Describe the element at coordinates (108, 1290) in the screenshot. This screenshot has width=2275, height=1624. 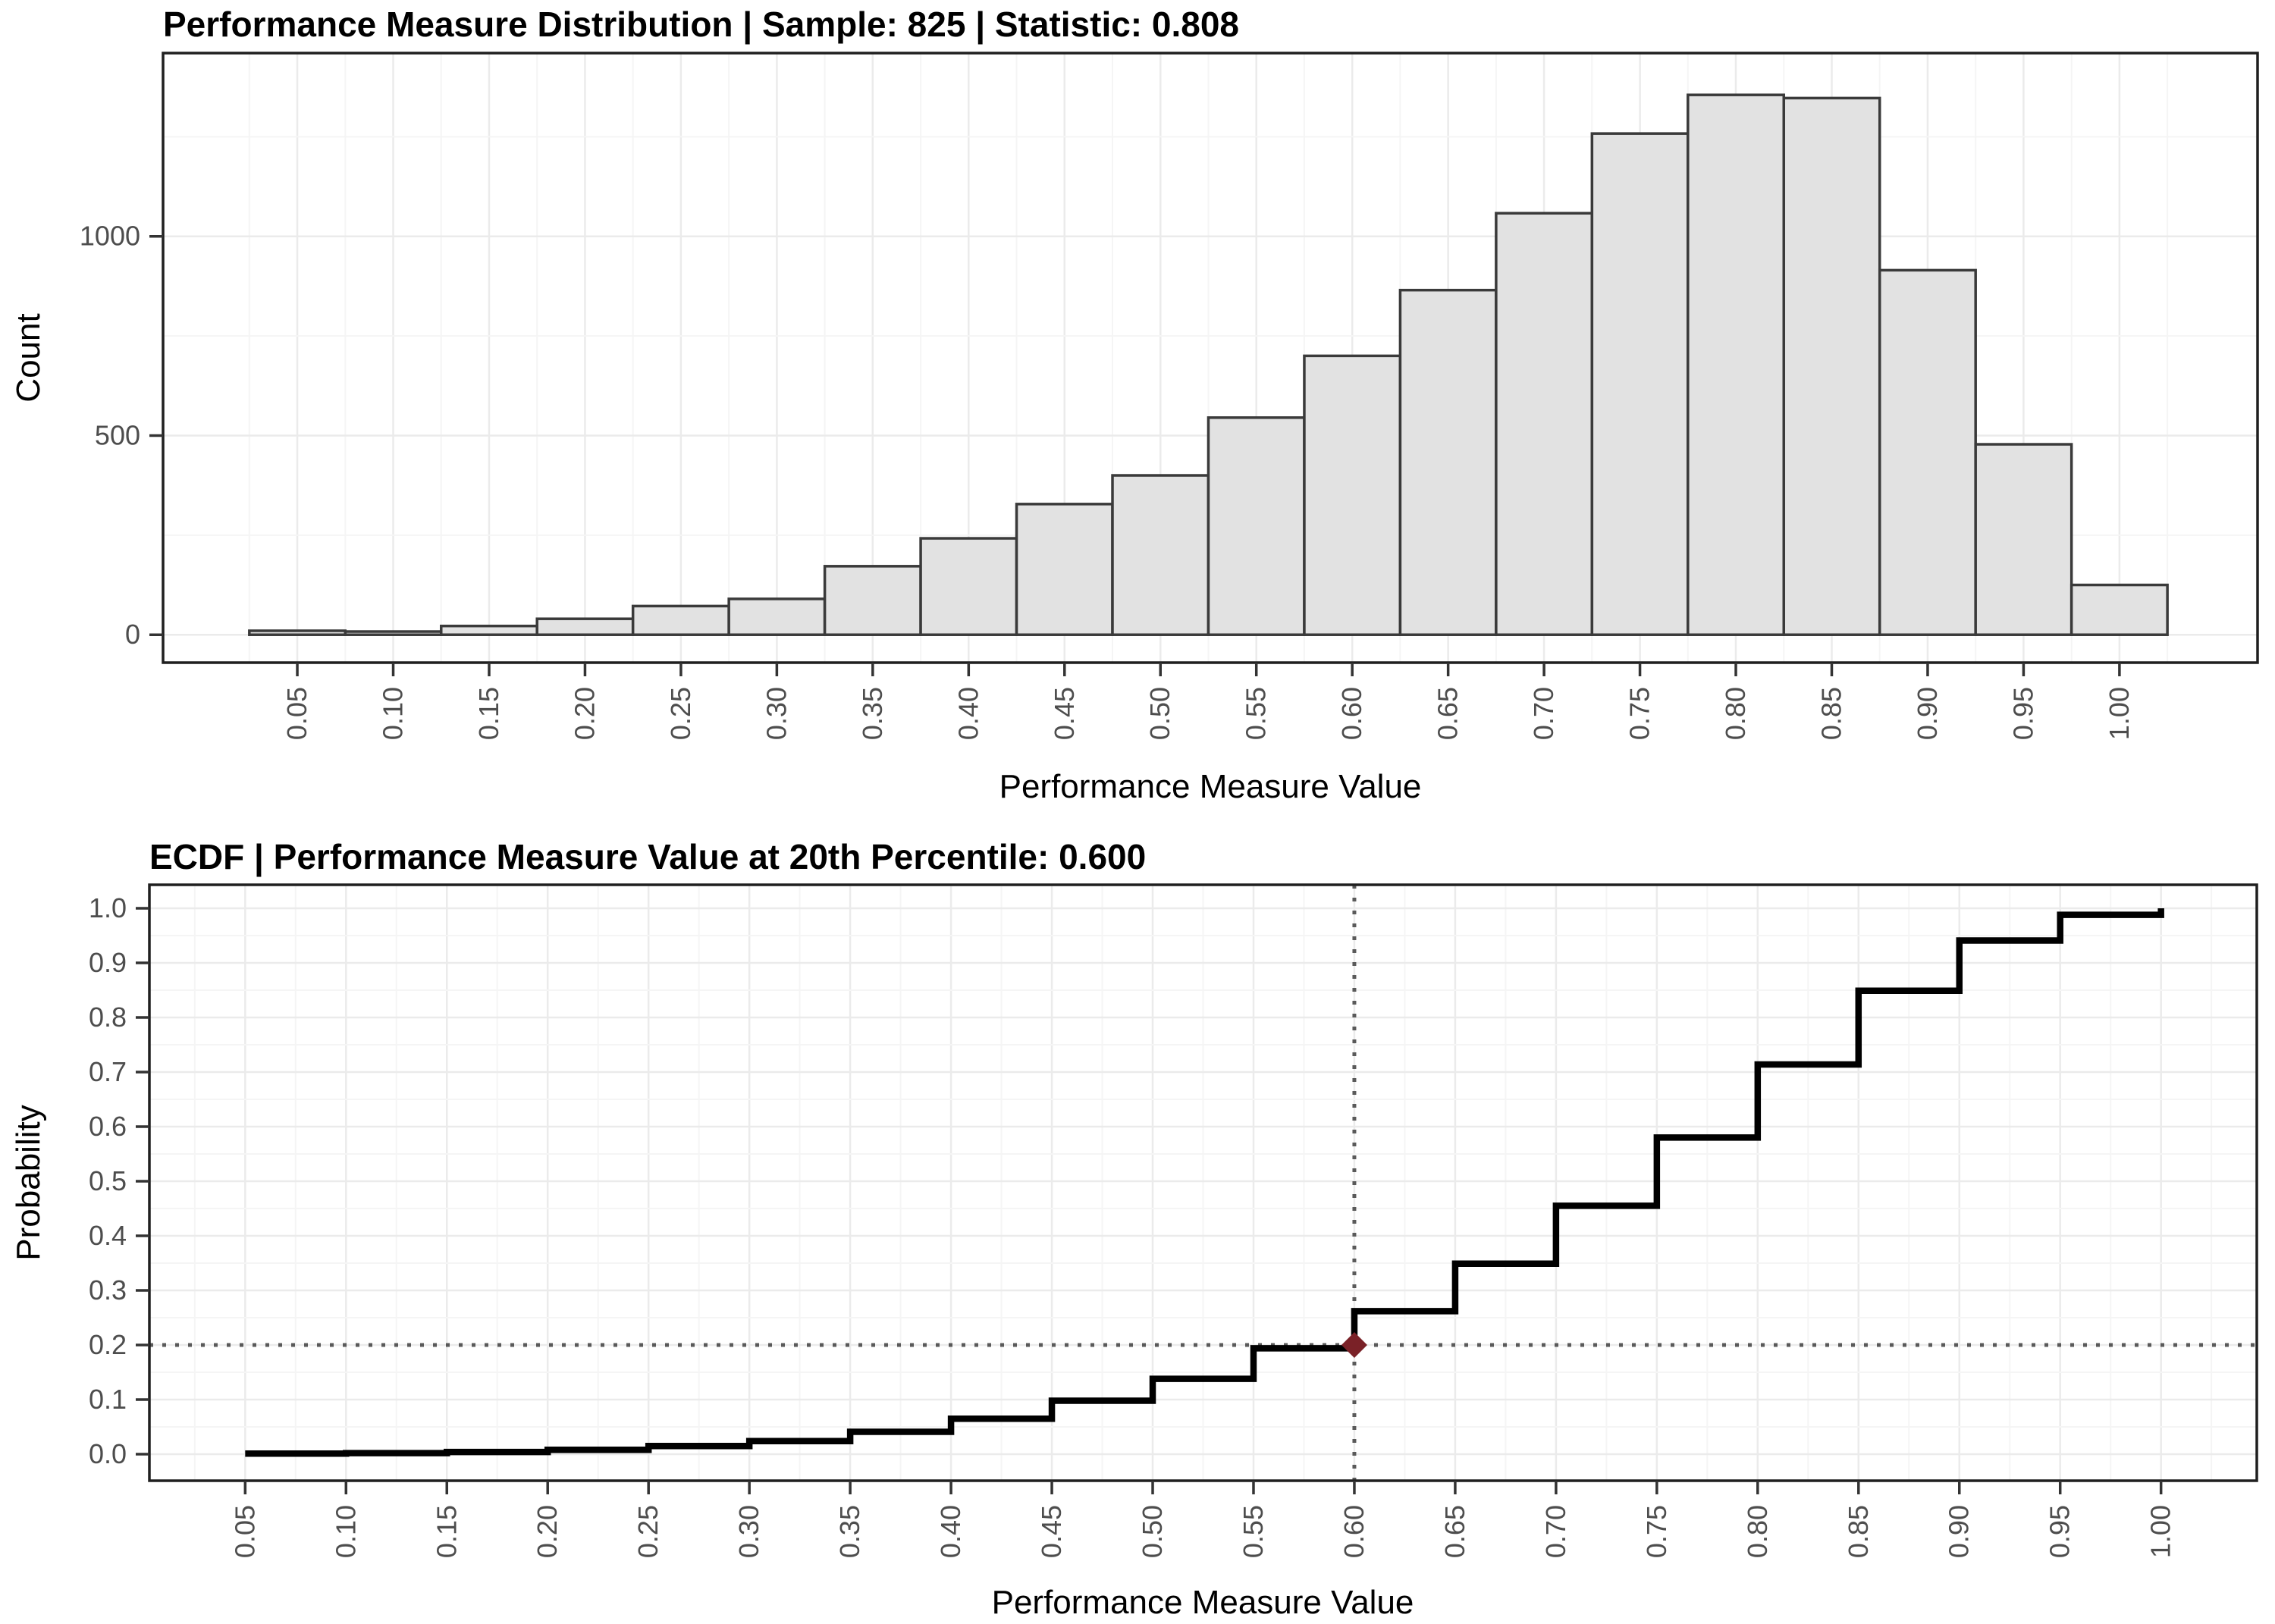
I see `y-tick-label: 0.3` at that location.